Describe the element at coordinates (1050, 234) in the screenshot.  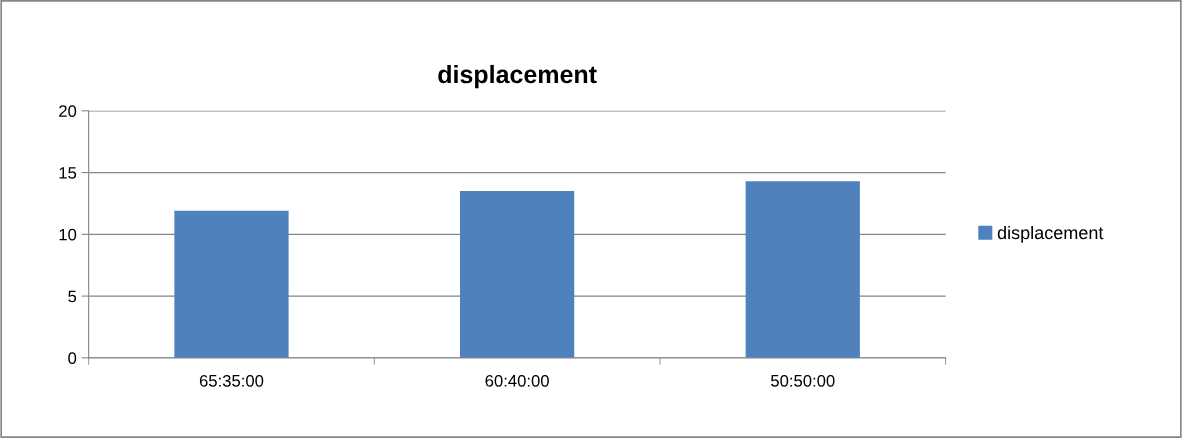
I see `legend-label: displacement` at that location.